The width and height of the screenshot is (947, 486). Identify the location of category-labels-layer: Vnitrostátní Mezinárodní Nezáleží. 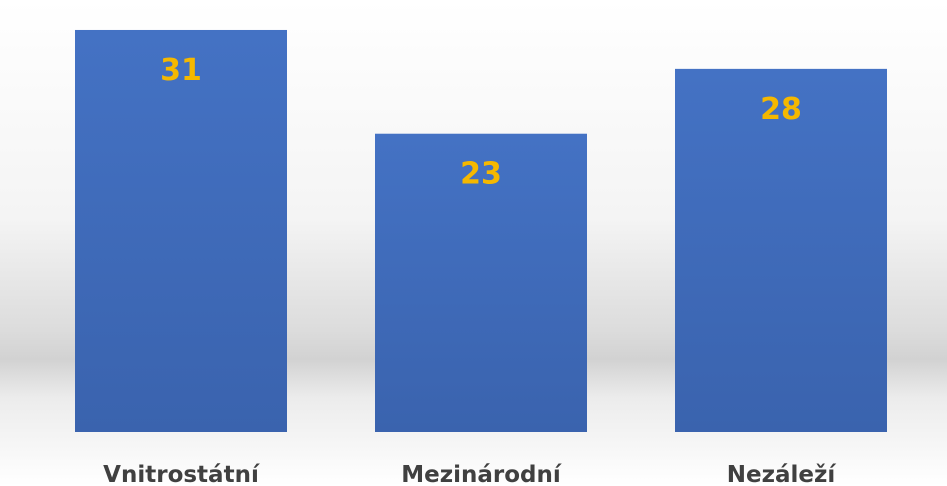
(469, 474).